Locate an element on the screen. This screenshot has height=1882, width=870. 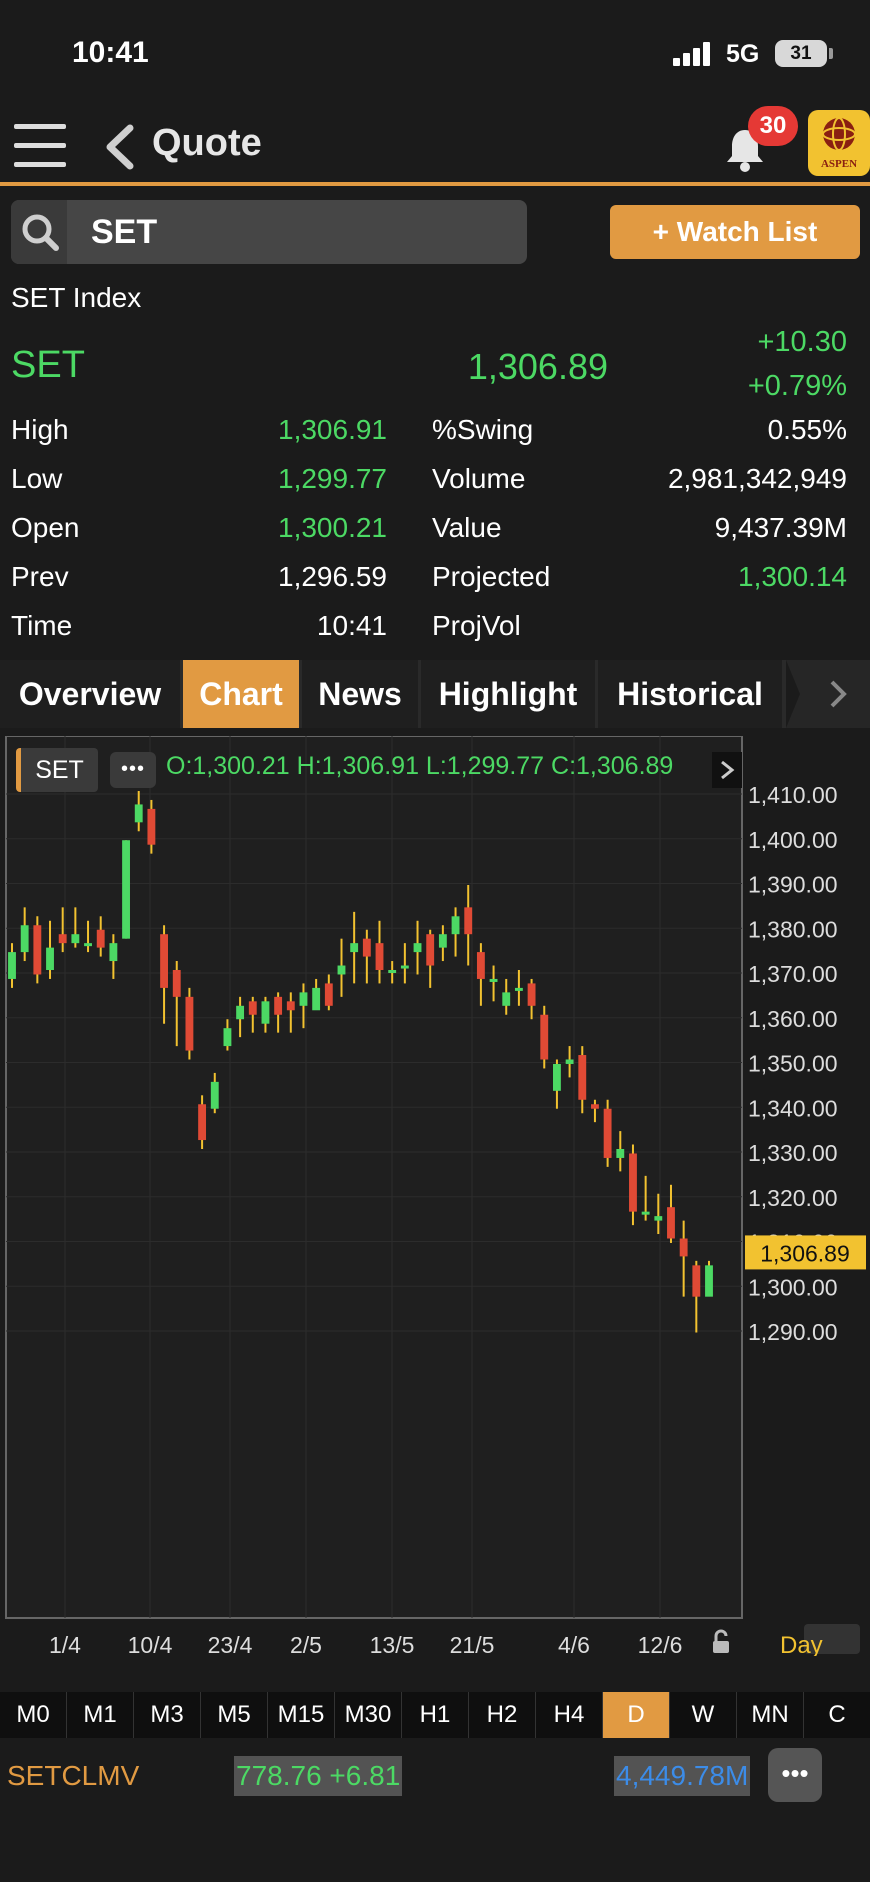
y-tick-label: 1,390.00 is located at coordinates (793, 885).